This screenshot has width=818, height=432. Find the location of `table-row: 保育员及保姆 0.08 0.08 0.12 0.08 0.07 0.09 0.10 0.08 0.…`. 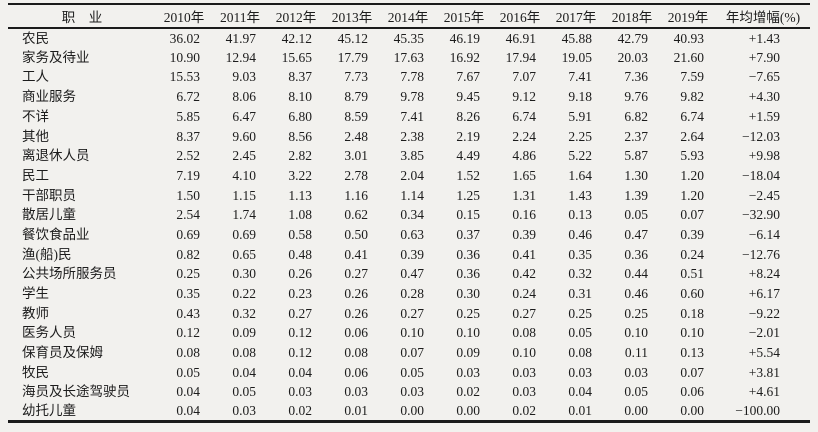

table-row: 保育员及保姆 0.08 0.08 0.12 0.08 0.07 0.09 0.10 0.08 0.… is located at coordinates (409, 353).